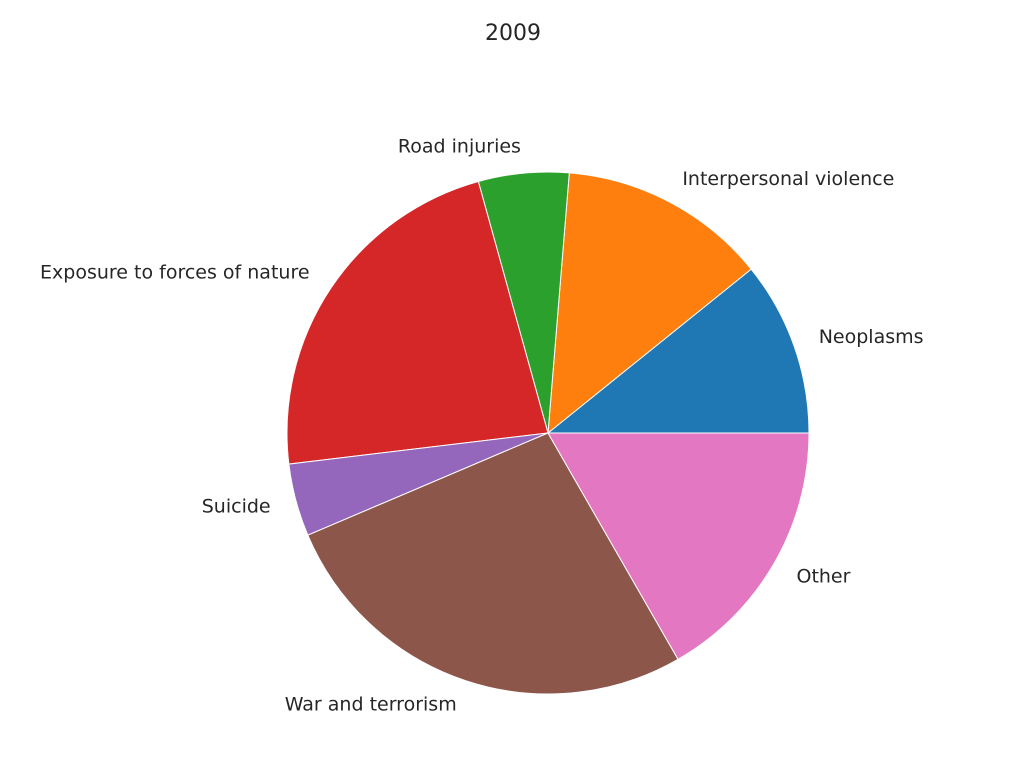 This screenshot has height=774, width=1027. I want to click on chart-title: 2009, so click(513, 33).